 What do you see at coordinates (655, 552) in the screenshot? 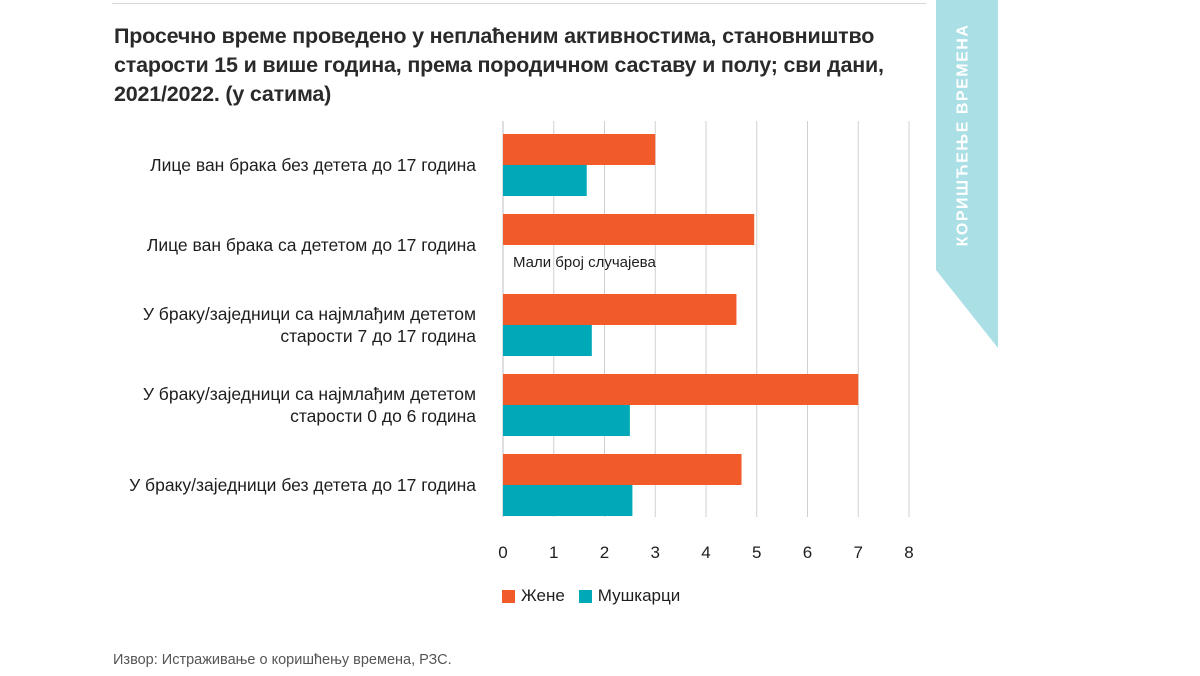
I see `x-tick-label: 3` at bounding box center [655, 552].